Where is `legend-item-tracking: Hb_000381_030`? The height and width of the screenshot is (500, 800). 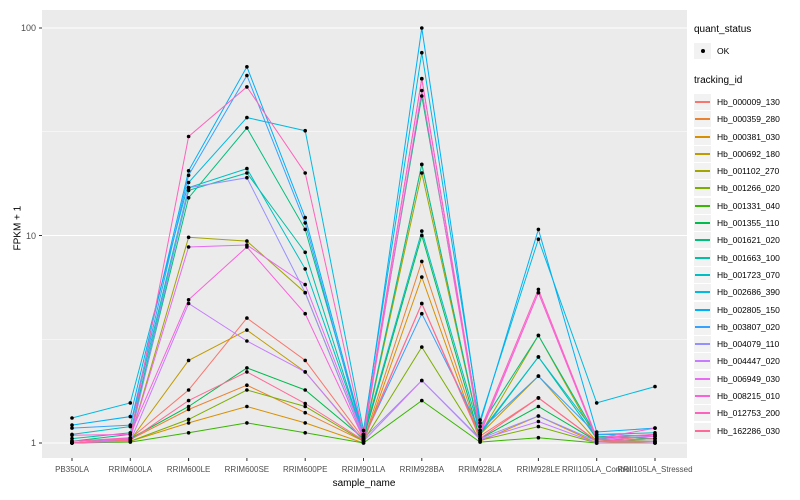 legend-item-tracking: Hb_000381_030 is located at coordinates (746, 136).